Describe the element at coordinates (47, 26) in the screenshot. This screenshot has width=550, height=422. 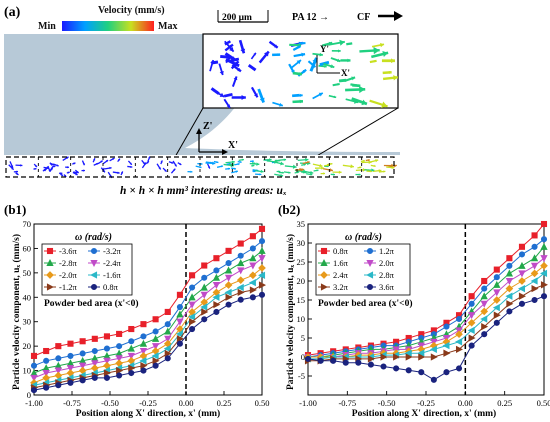
I see `colorbar-min-label: Min` at that location.